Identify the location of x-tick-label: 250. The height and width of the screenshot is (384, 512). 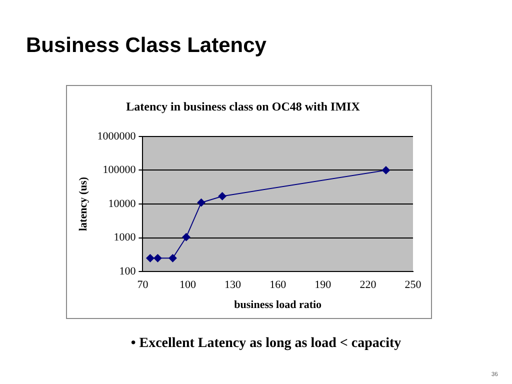
(413, 285).